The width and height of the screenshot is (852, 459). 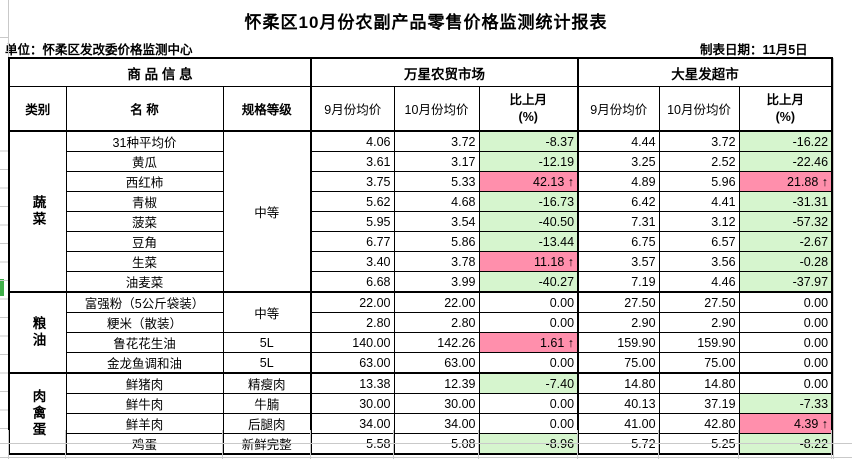 What do you see at coordinates (785, 109) in the screenshot?
I see `header-m2-mom: 比上月 (%)` at bounding box center [785, 109].